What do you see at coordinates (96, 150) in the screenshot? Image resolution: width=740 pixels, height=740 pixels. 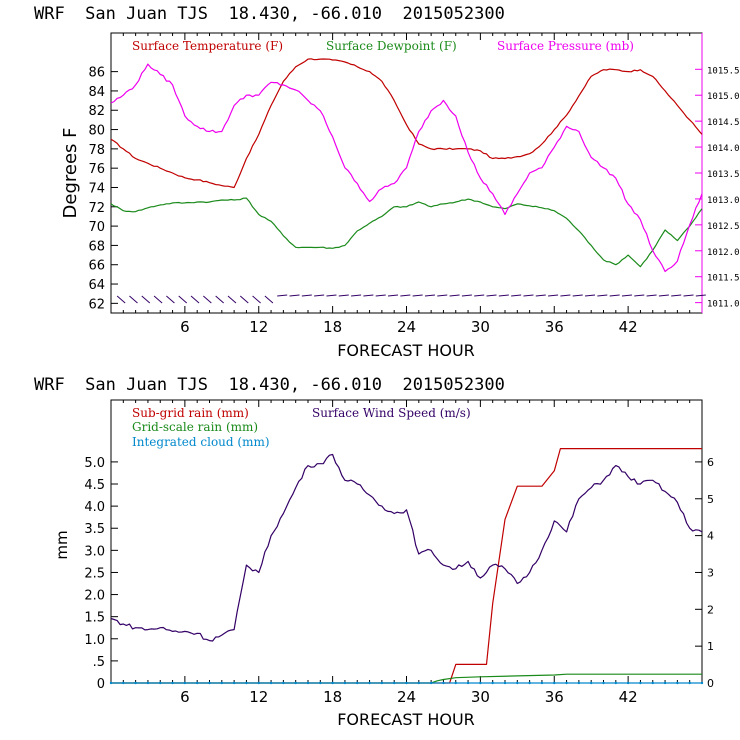 I see `y-tick-label: 78` at bounding box center [96, 150].